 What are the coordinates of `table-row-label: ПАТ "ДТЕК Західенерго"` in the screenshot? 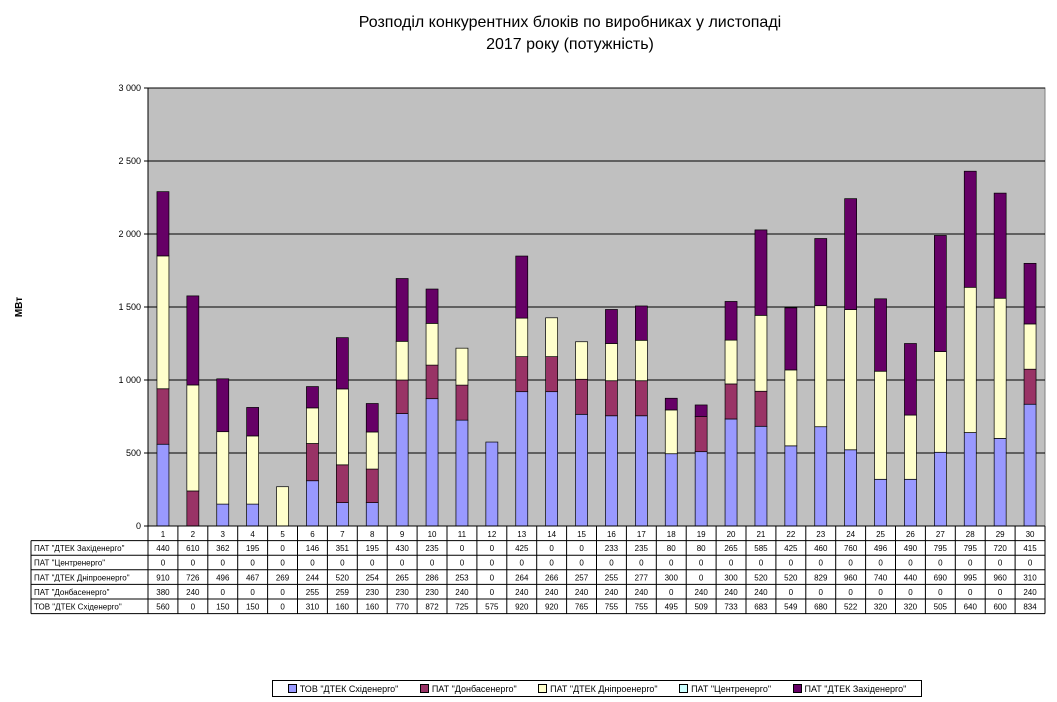 It's located at (79, 548).